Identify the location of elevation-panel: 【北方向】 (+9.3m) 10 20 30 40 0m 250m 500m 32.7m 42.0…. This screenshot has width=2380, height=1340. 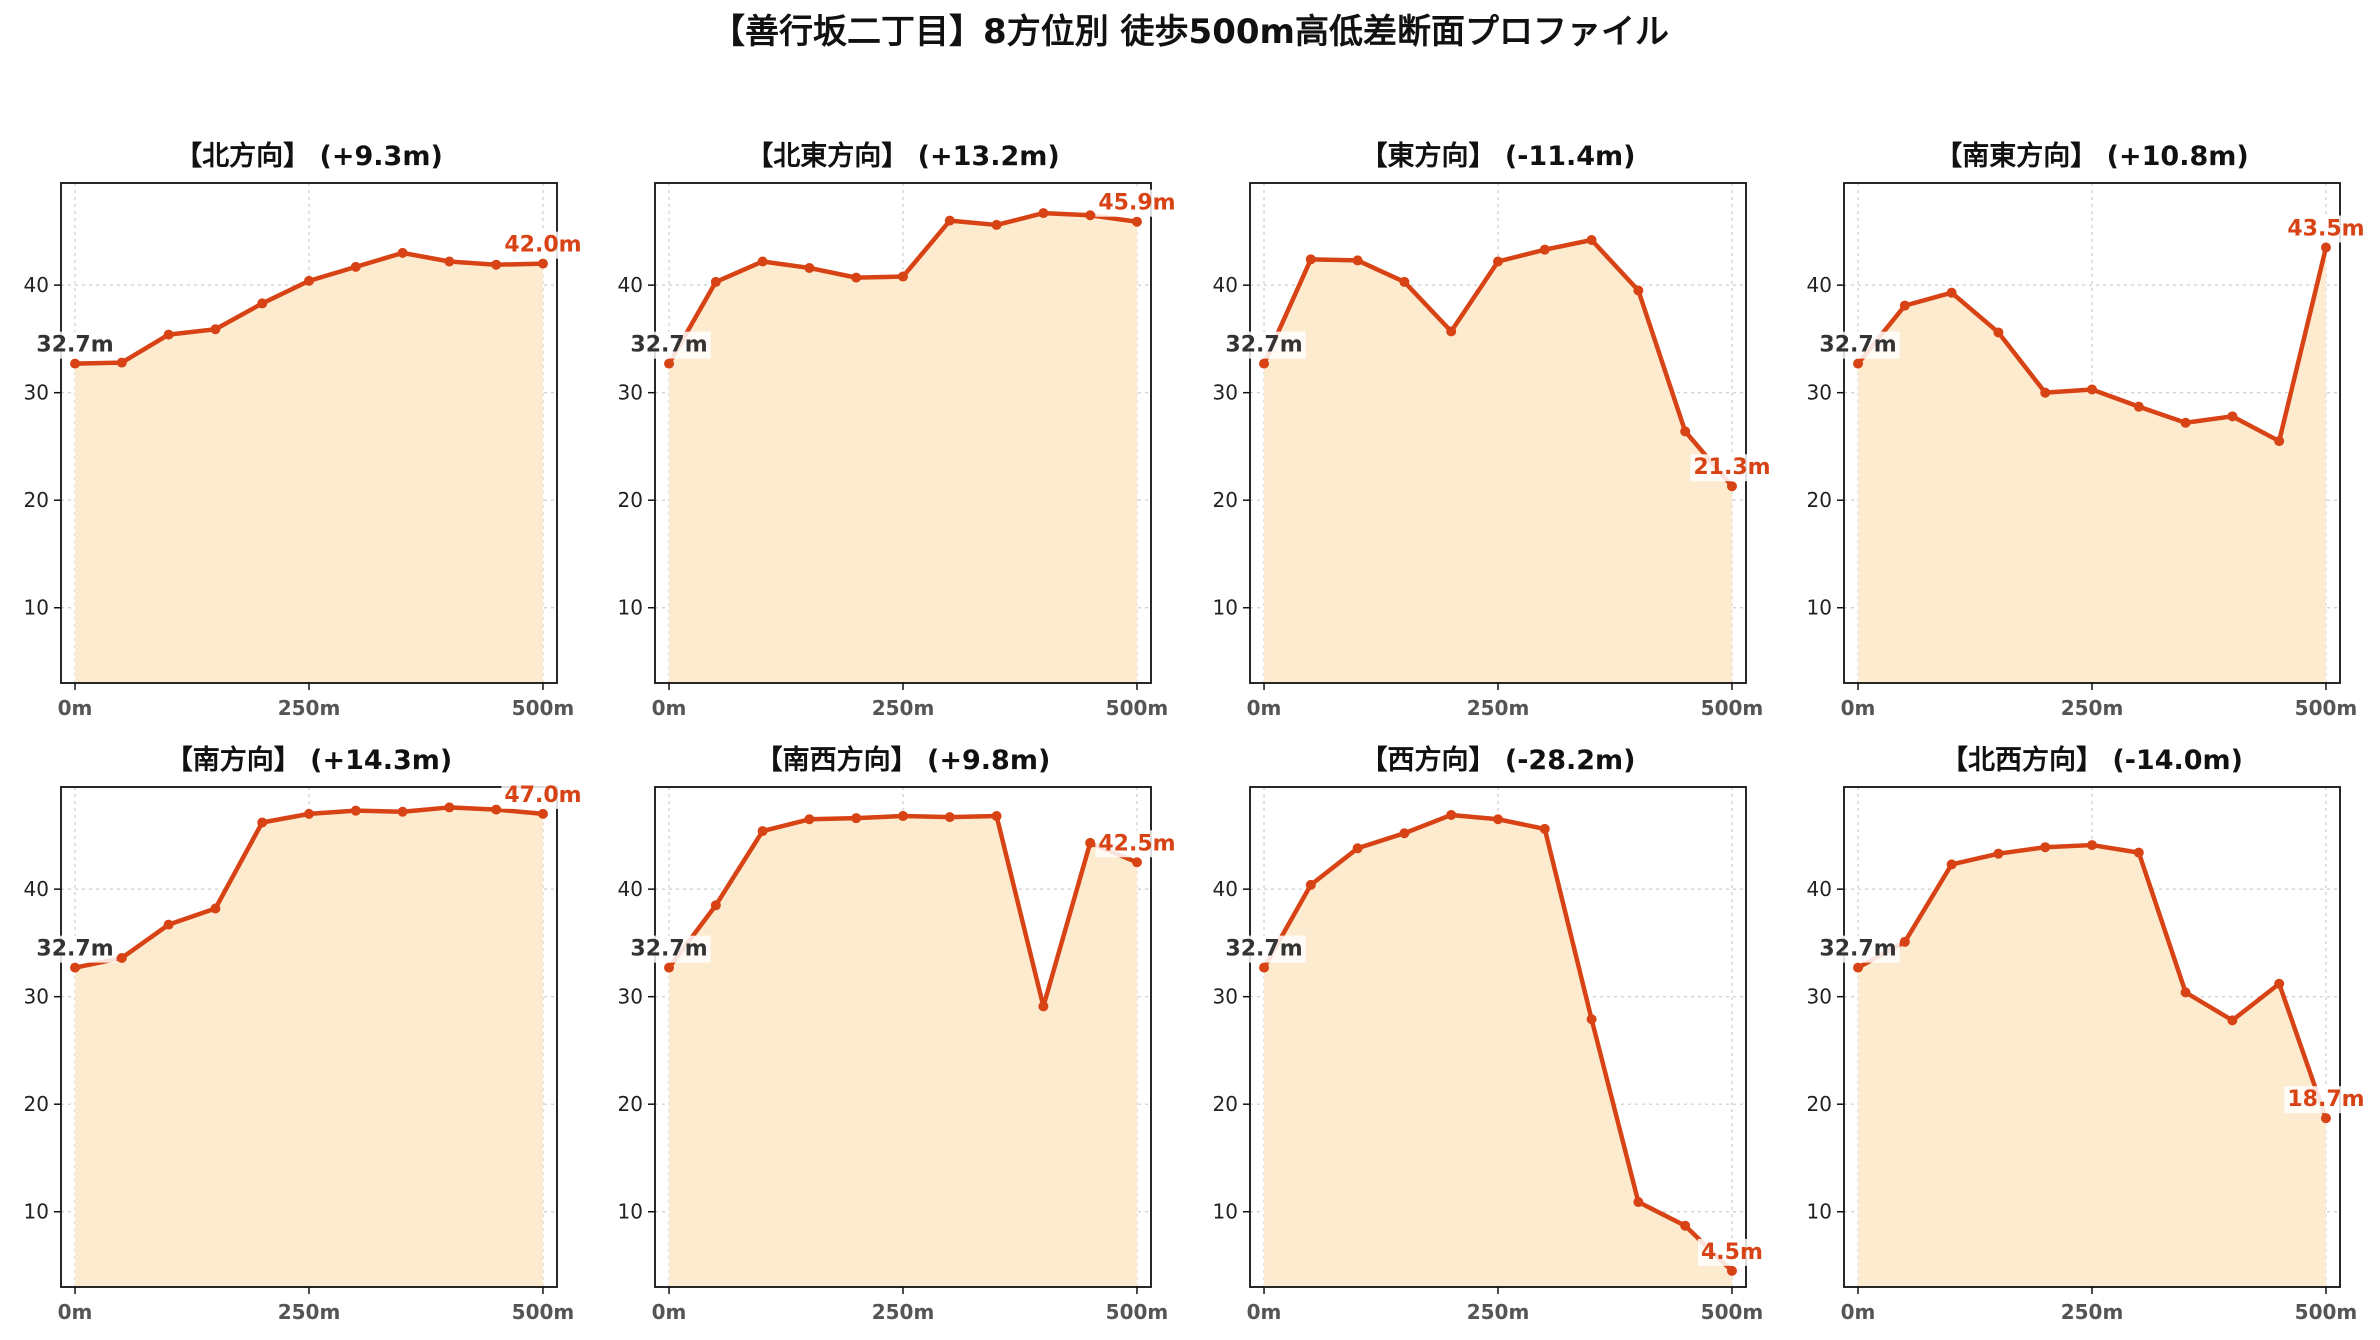
(304, 430).